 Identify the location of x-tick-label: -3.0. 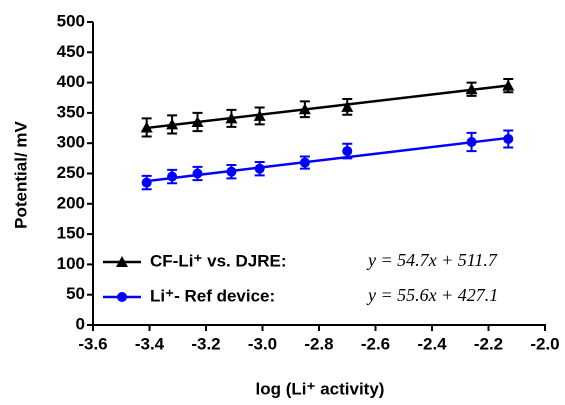
(262, 343).